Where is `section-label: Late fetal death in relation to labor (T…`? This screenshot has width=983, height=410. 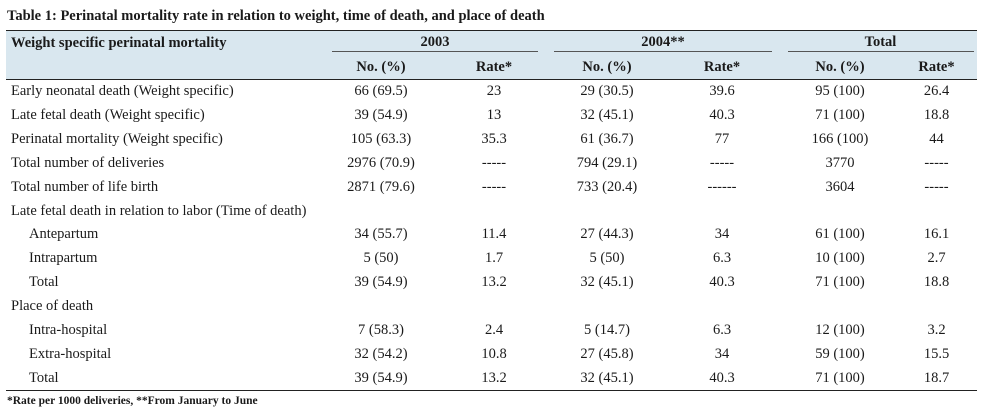
section-label: Late fetal death in relation to labor (T… is located at coordinates (159, 210).